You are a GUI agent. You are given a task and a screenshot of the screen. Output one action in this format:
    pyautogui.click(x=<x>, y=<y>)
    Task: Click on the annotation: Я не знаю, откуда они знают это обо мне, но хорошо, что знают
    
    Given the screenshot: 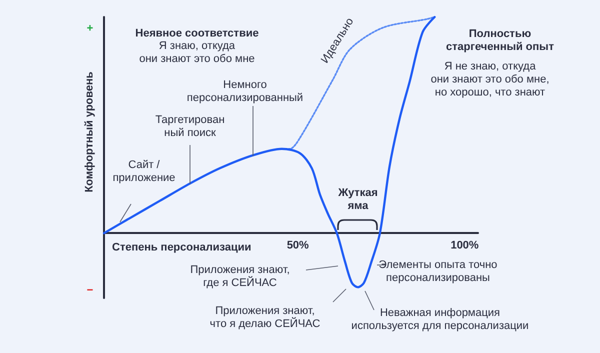 What is the action you would take?
    pyautogui.click(x=490, y=80)
    